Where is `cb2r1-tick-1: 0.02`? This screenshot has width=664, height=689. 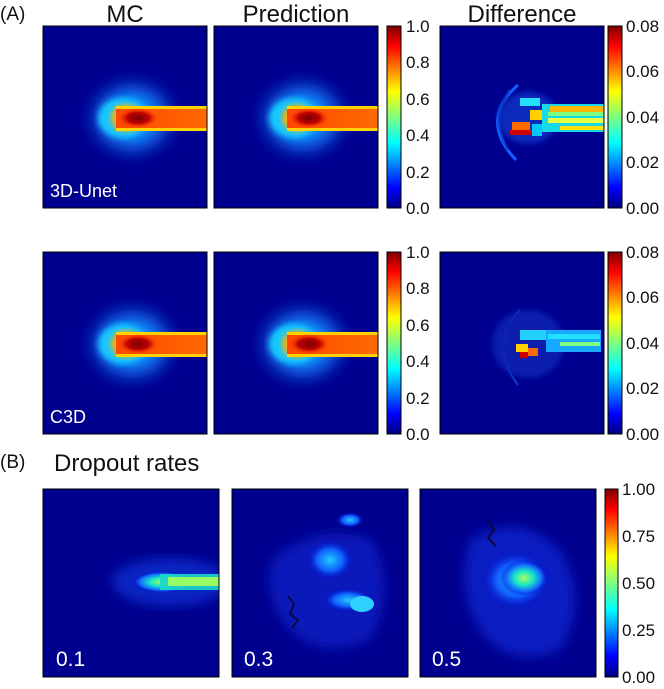
cb2r1-tick-1: 0.02 is located at coordinates (642, 162).